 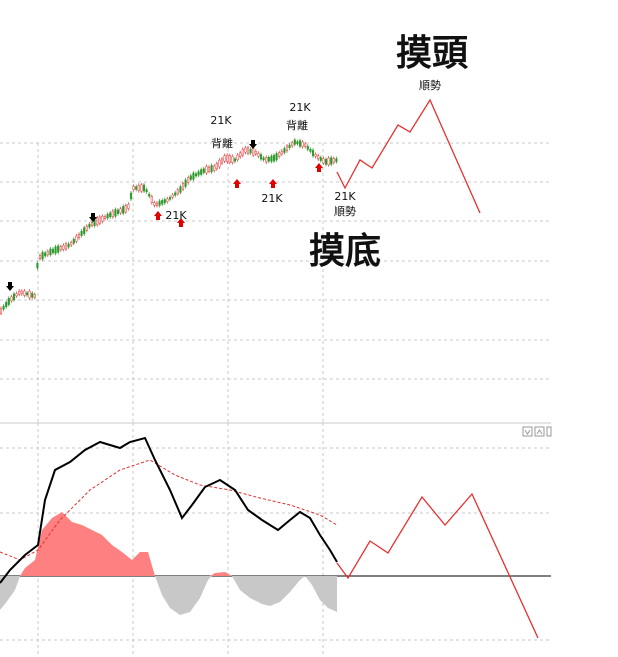 I want to click on annotation-title: 摸頭, so click(x=432, y=53).